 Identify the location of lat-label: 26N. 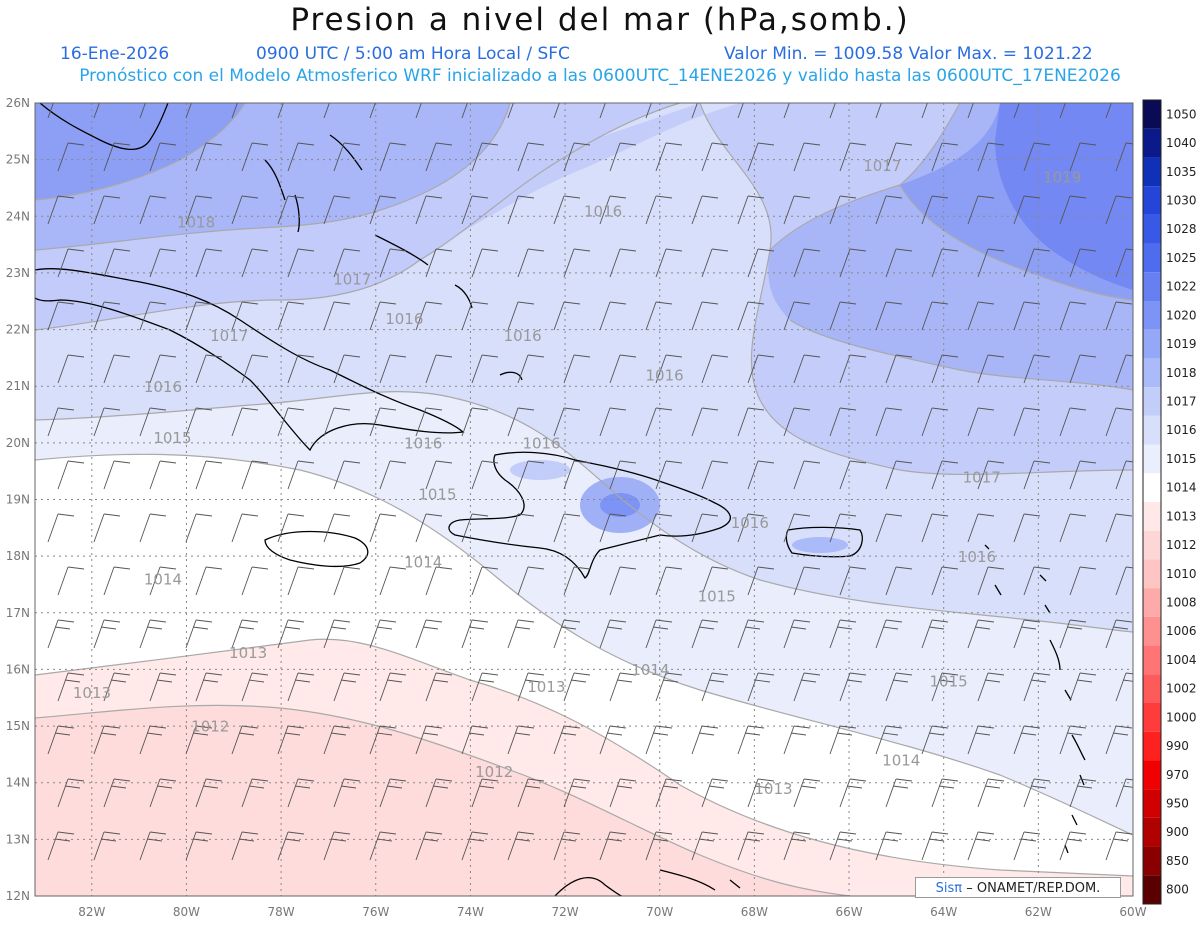
(18, 103).